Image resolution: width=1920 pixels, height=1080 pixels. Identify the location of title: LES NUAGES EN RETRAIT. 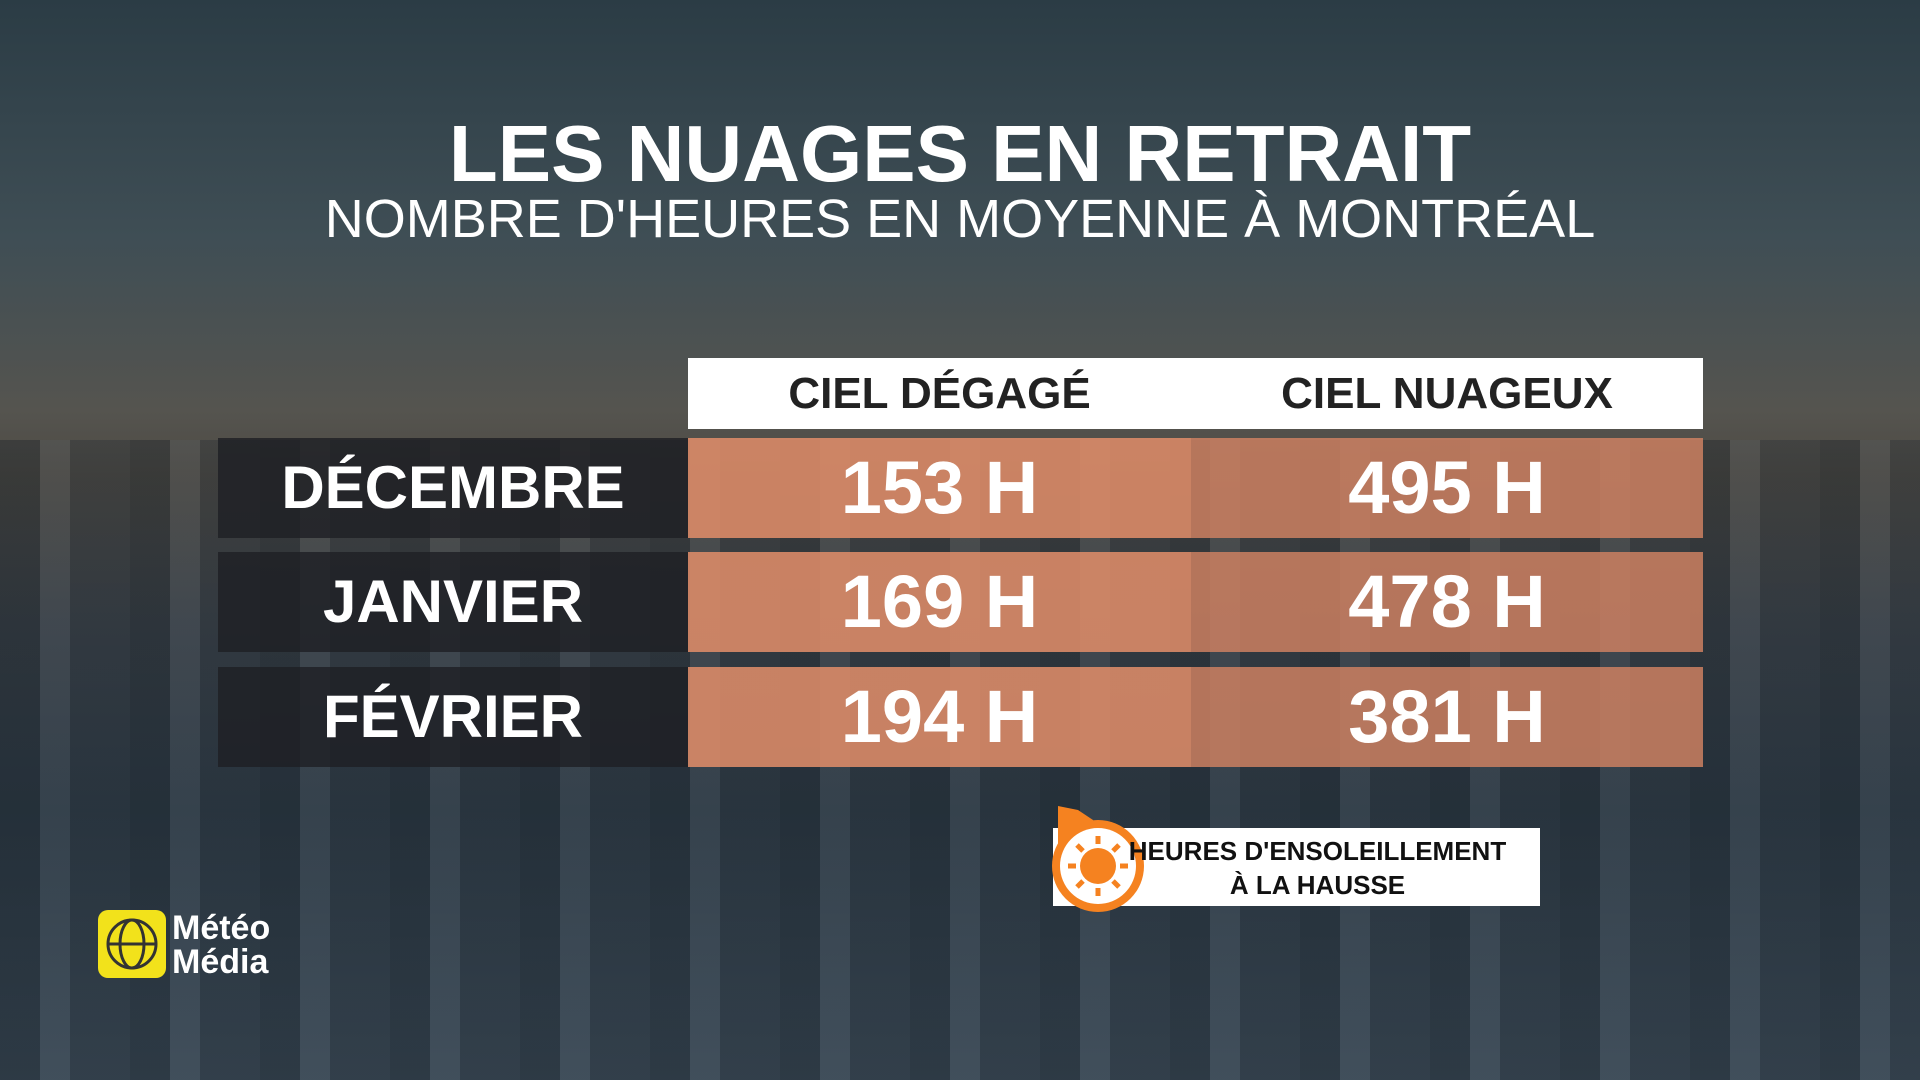
(960, 153).